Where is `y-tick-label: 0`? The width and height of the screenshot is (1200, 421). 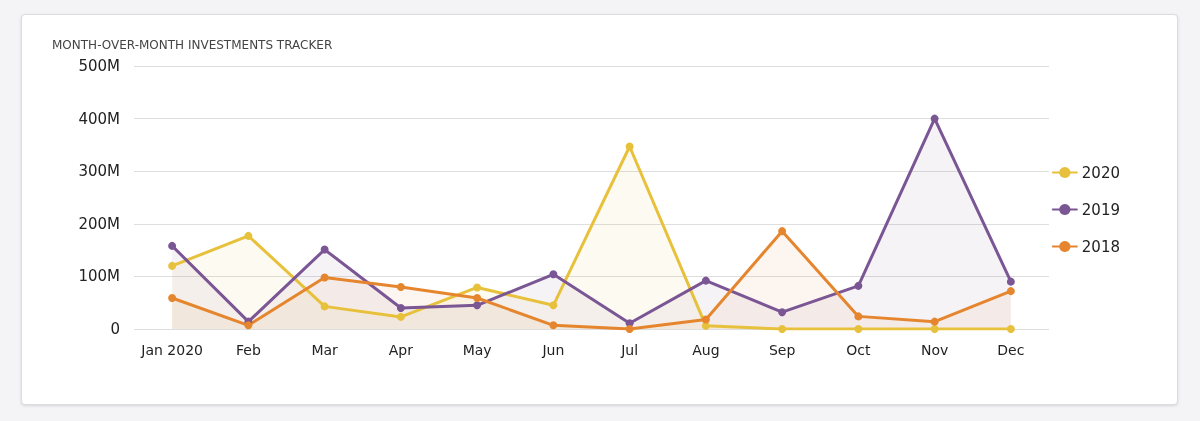
y-tick-label: 0 is located at coordinates (115, 329).